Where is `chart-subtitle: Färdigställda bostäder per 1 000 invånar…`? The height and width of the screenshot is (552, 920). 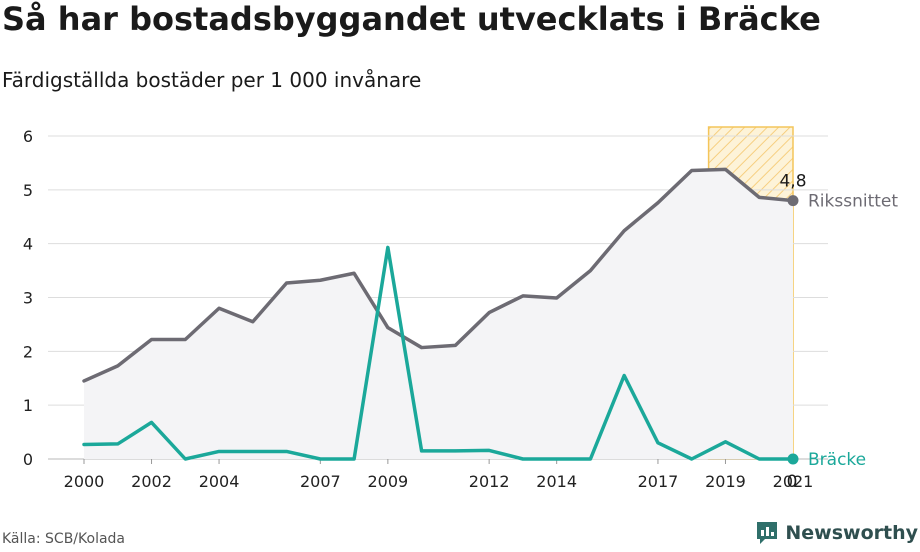
chart-subtitle: Färdigställda bostäder per 1 000 invånar… is located at coordinates (212, 80).